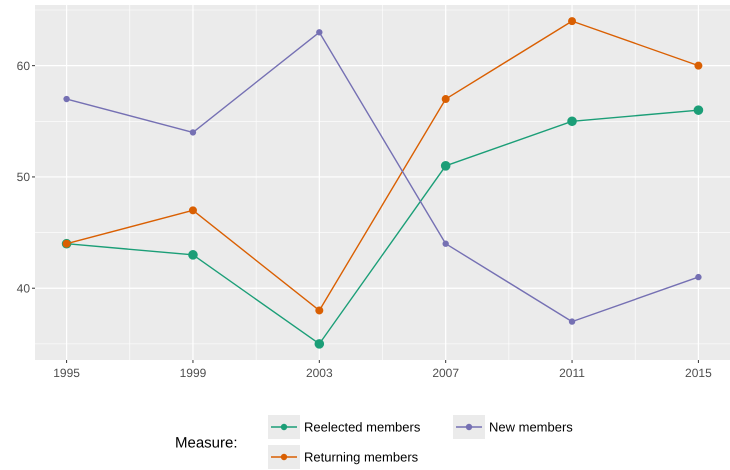 This screenshot has height=470, width=730. Describe the element at coordinates (698, 373) in the screenshot. I see `x-tick-label: 2015` at that location.